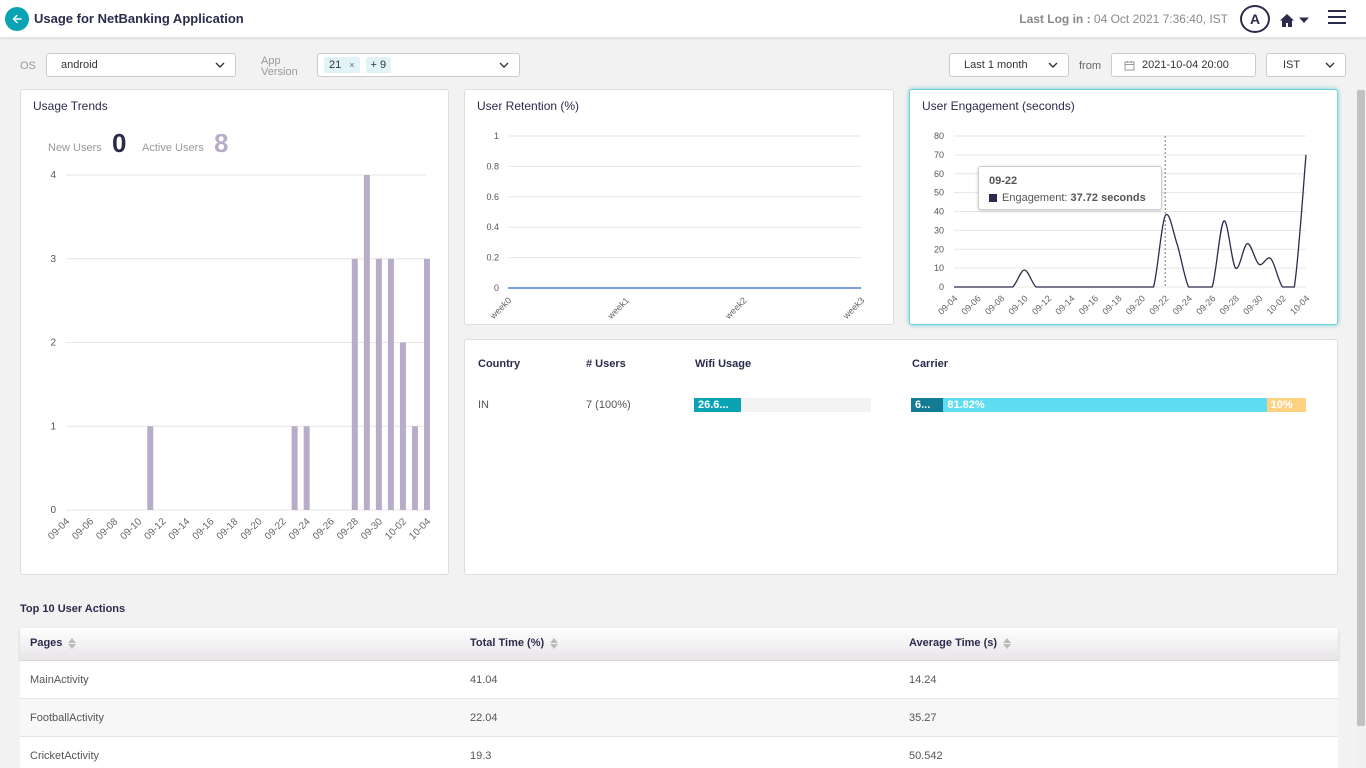 The height and width of the screenshot is (768, 1366). What do you see at coordinates (342, 65) in the screenshot?
I see `app-version-chip: 21 ×` at bounding box center [342, 65].